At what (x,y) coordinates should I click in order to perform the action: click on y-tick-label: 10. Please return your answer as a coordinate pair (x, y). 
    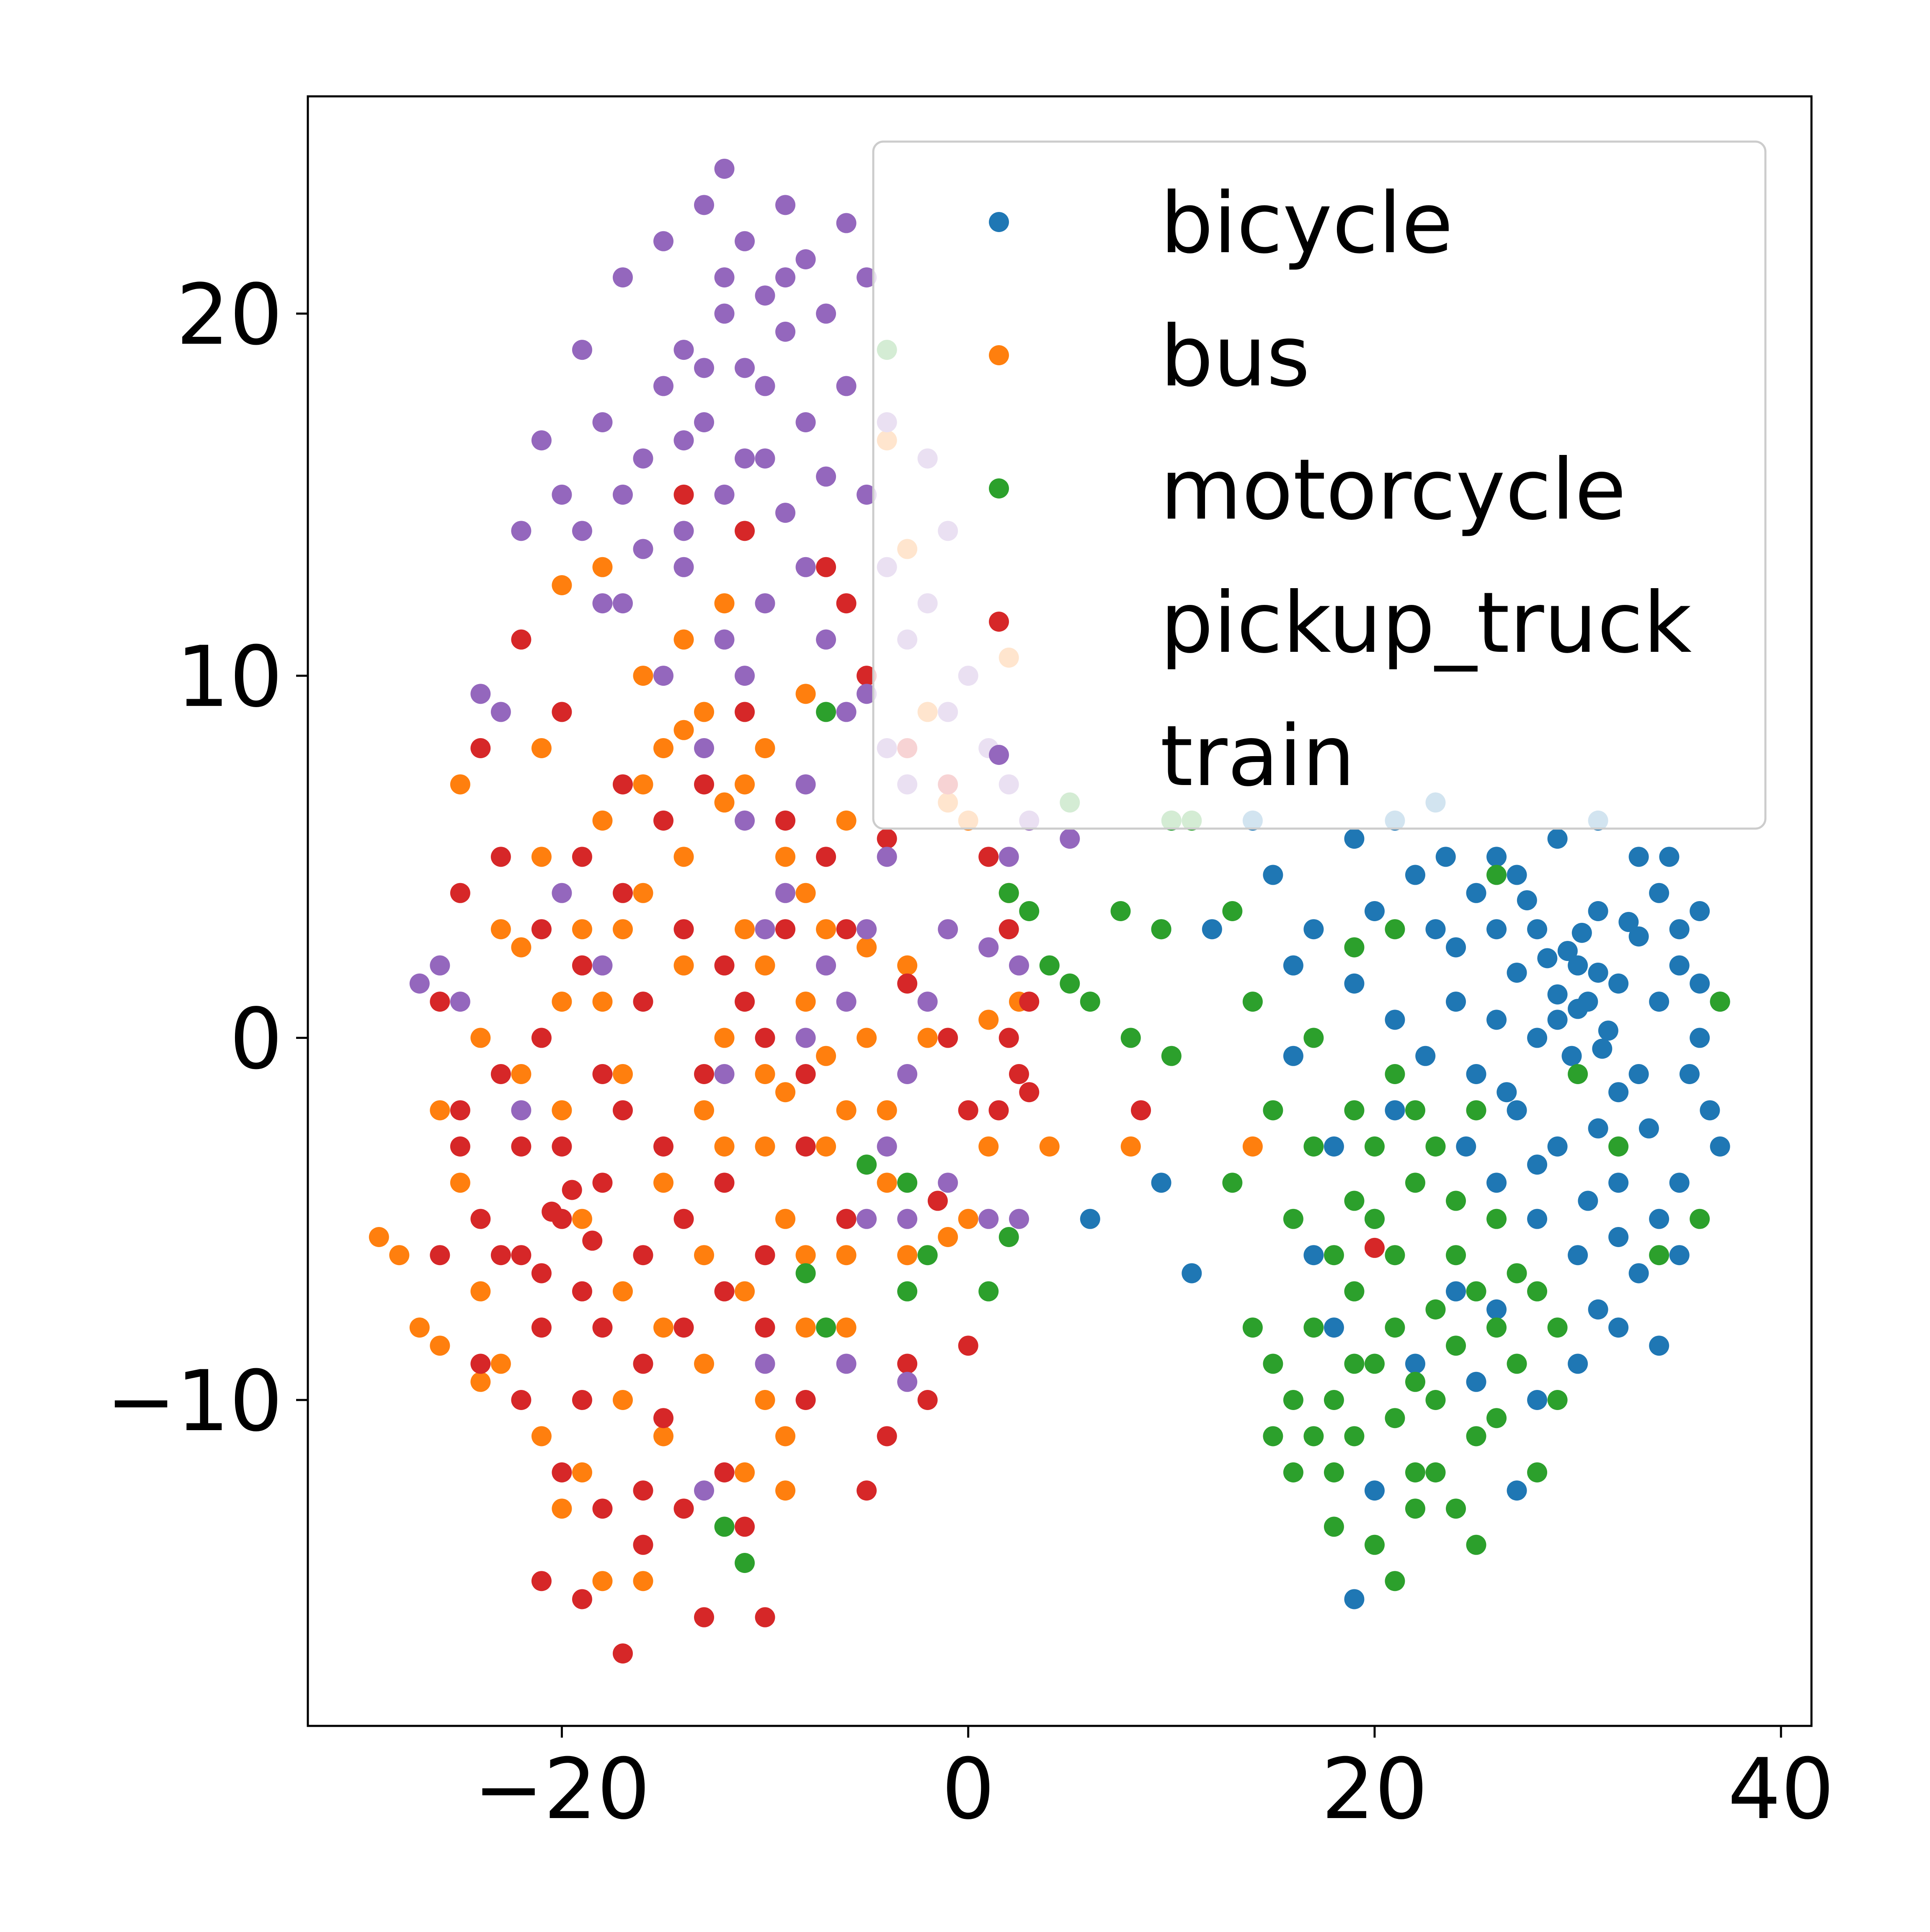
    Looking at the image, I should click on (229, 677).